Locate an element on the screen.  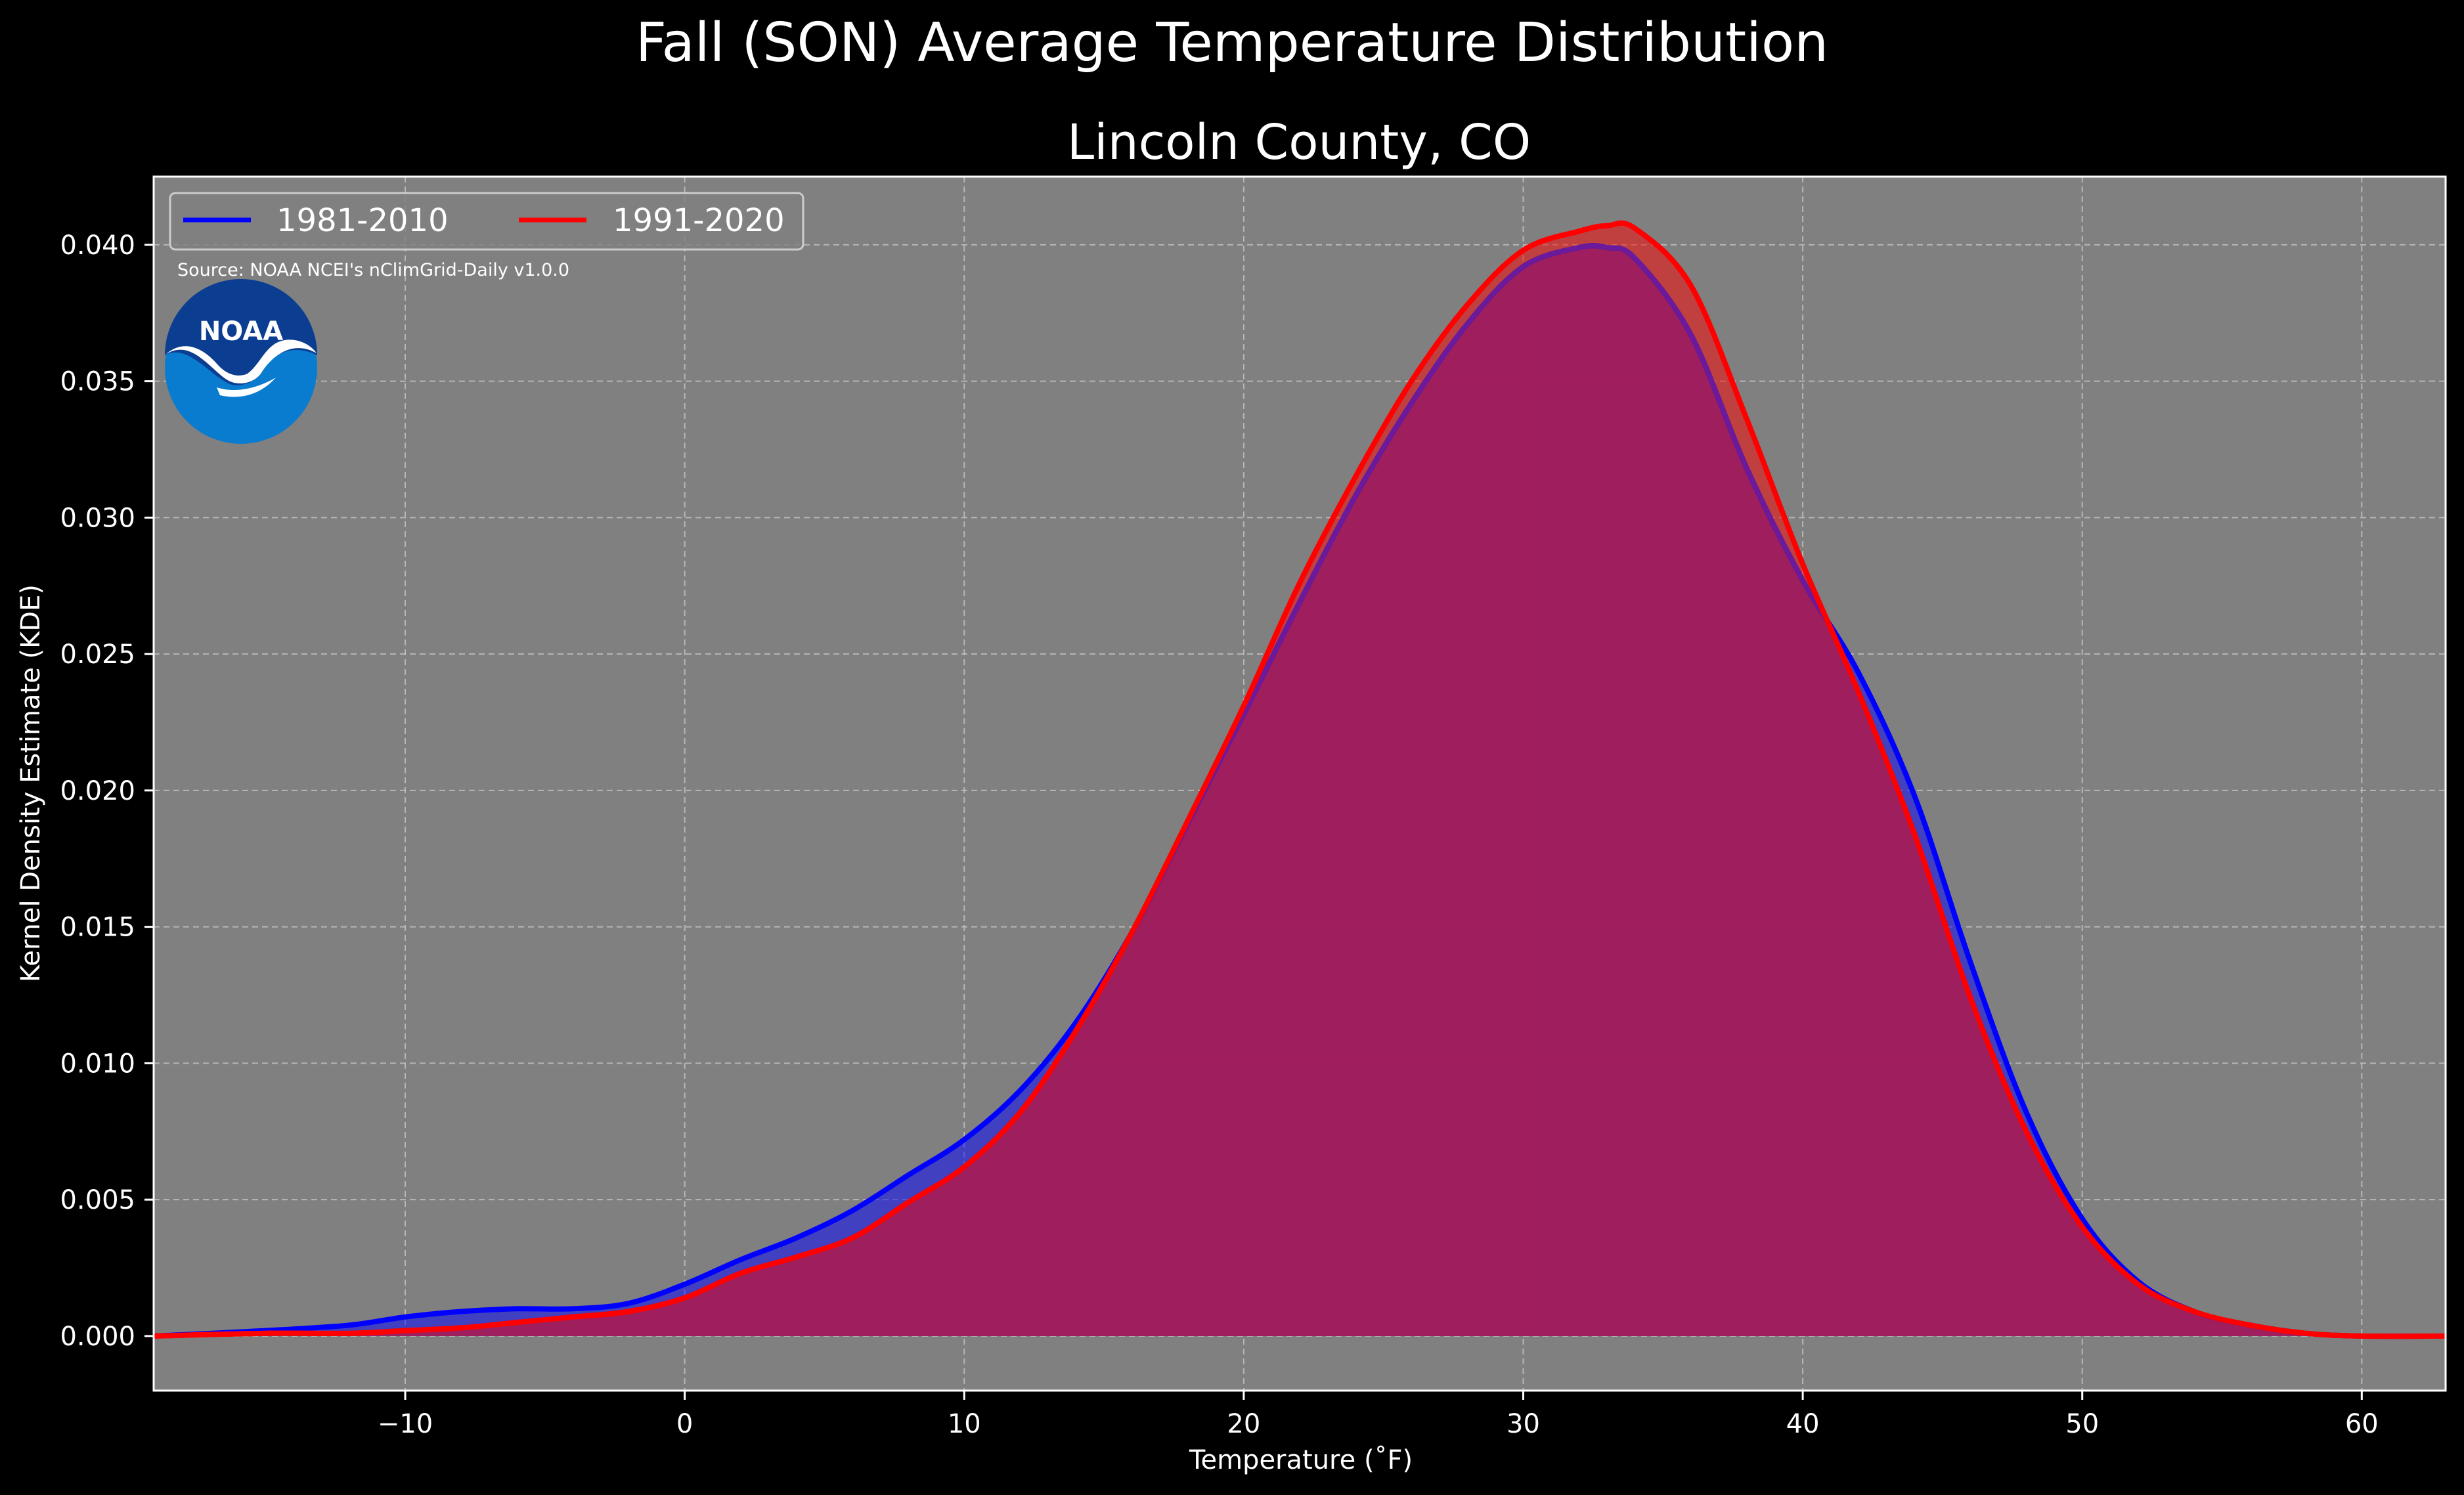
y-tick-label: 0.000 is located at coordinates (97, 1337).